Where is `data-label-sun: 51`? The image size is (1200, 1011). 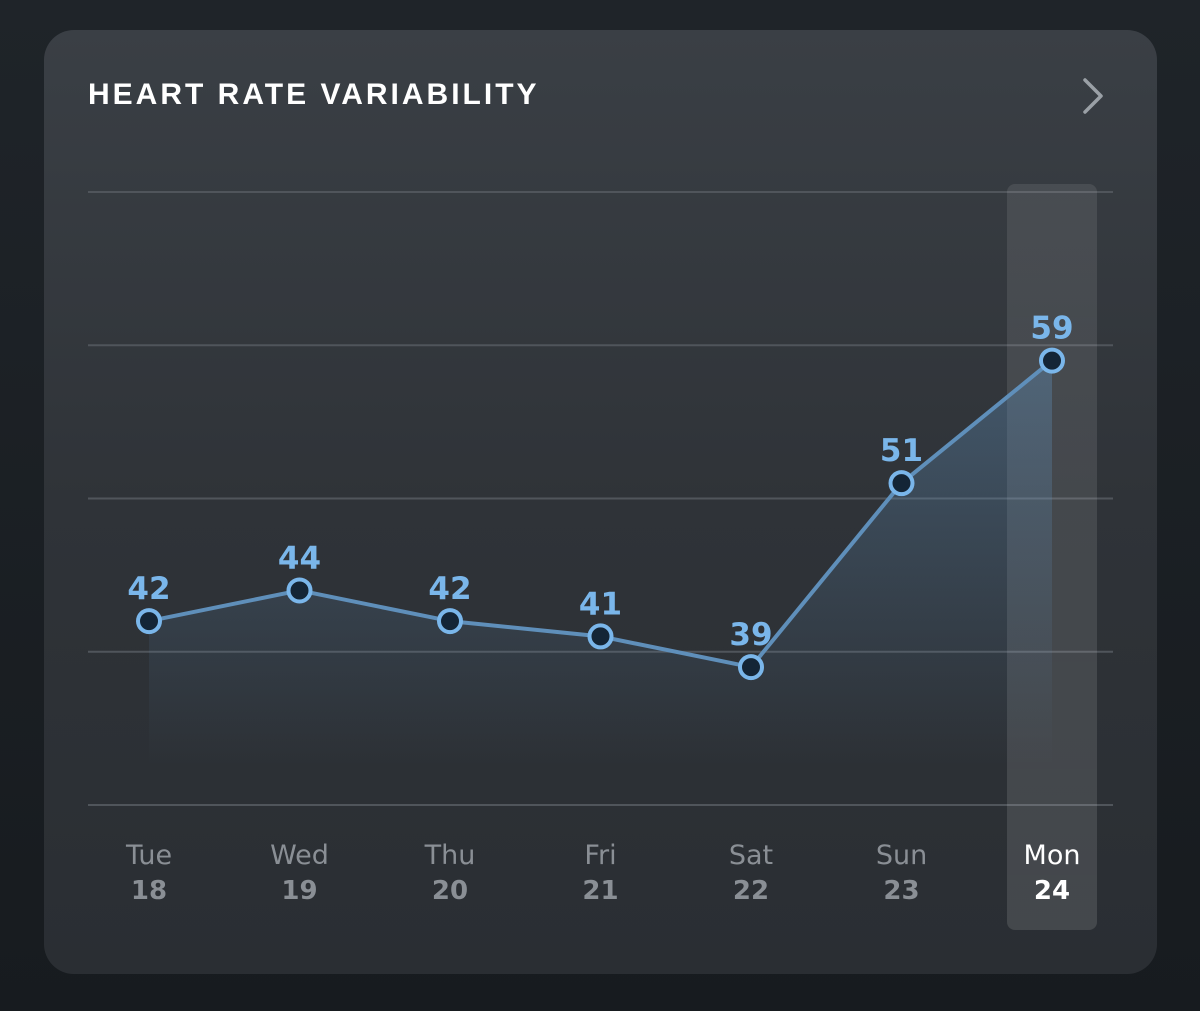
data-label-sun: 51 is located at coordinates (901, 451).